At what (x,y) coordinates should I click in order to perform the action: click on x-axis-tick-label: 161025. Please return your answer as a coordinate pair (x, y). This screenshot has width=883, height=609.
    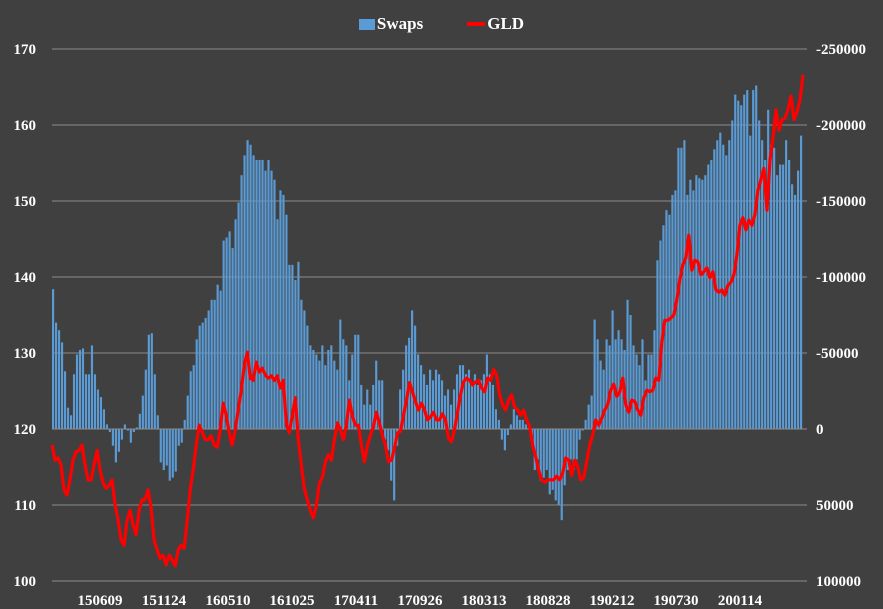
    Looking at the image, I should click on (292, 601).